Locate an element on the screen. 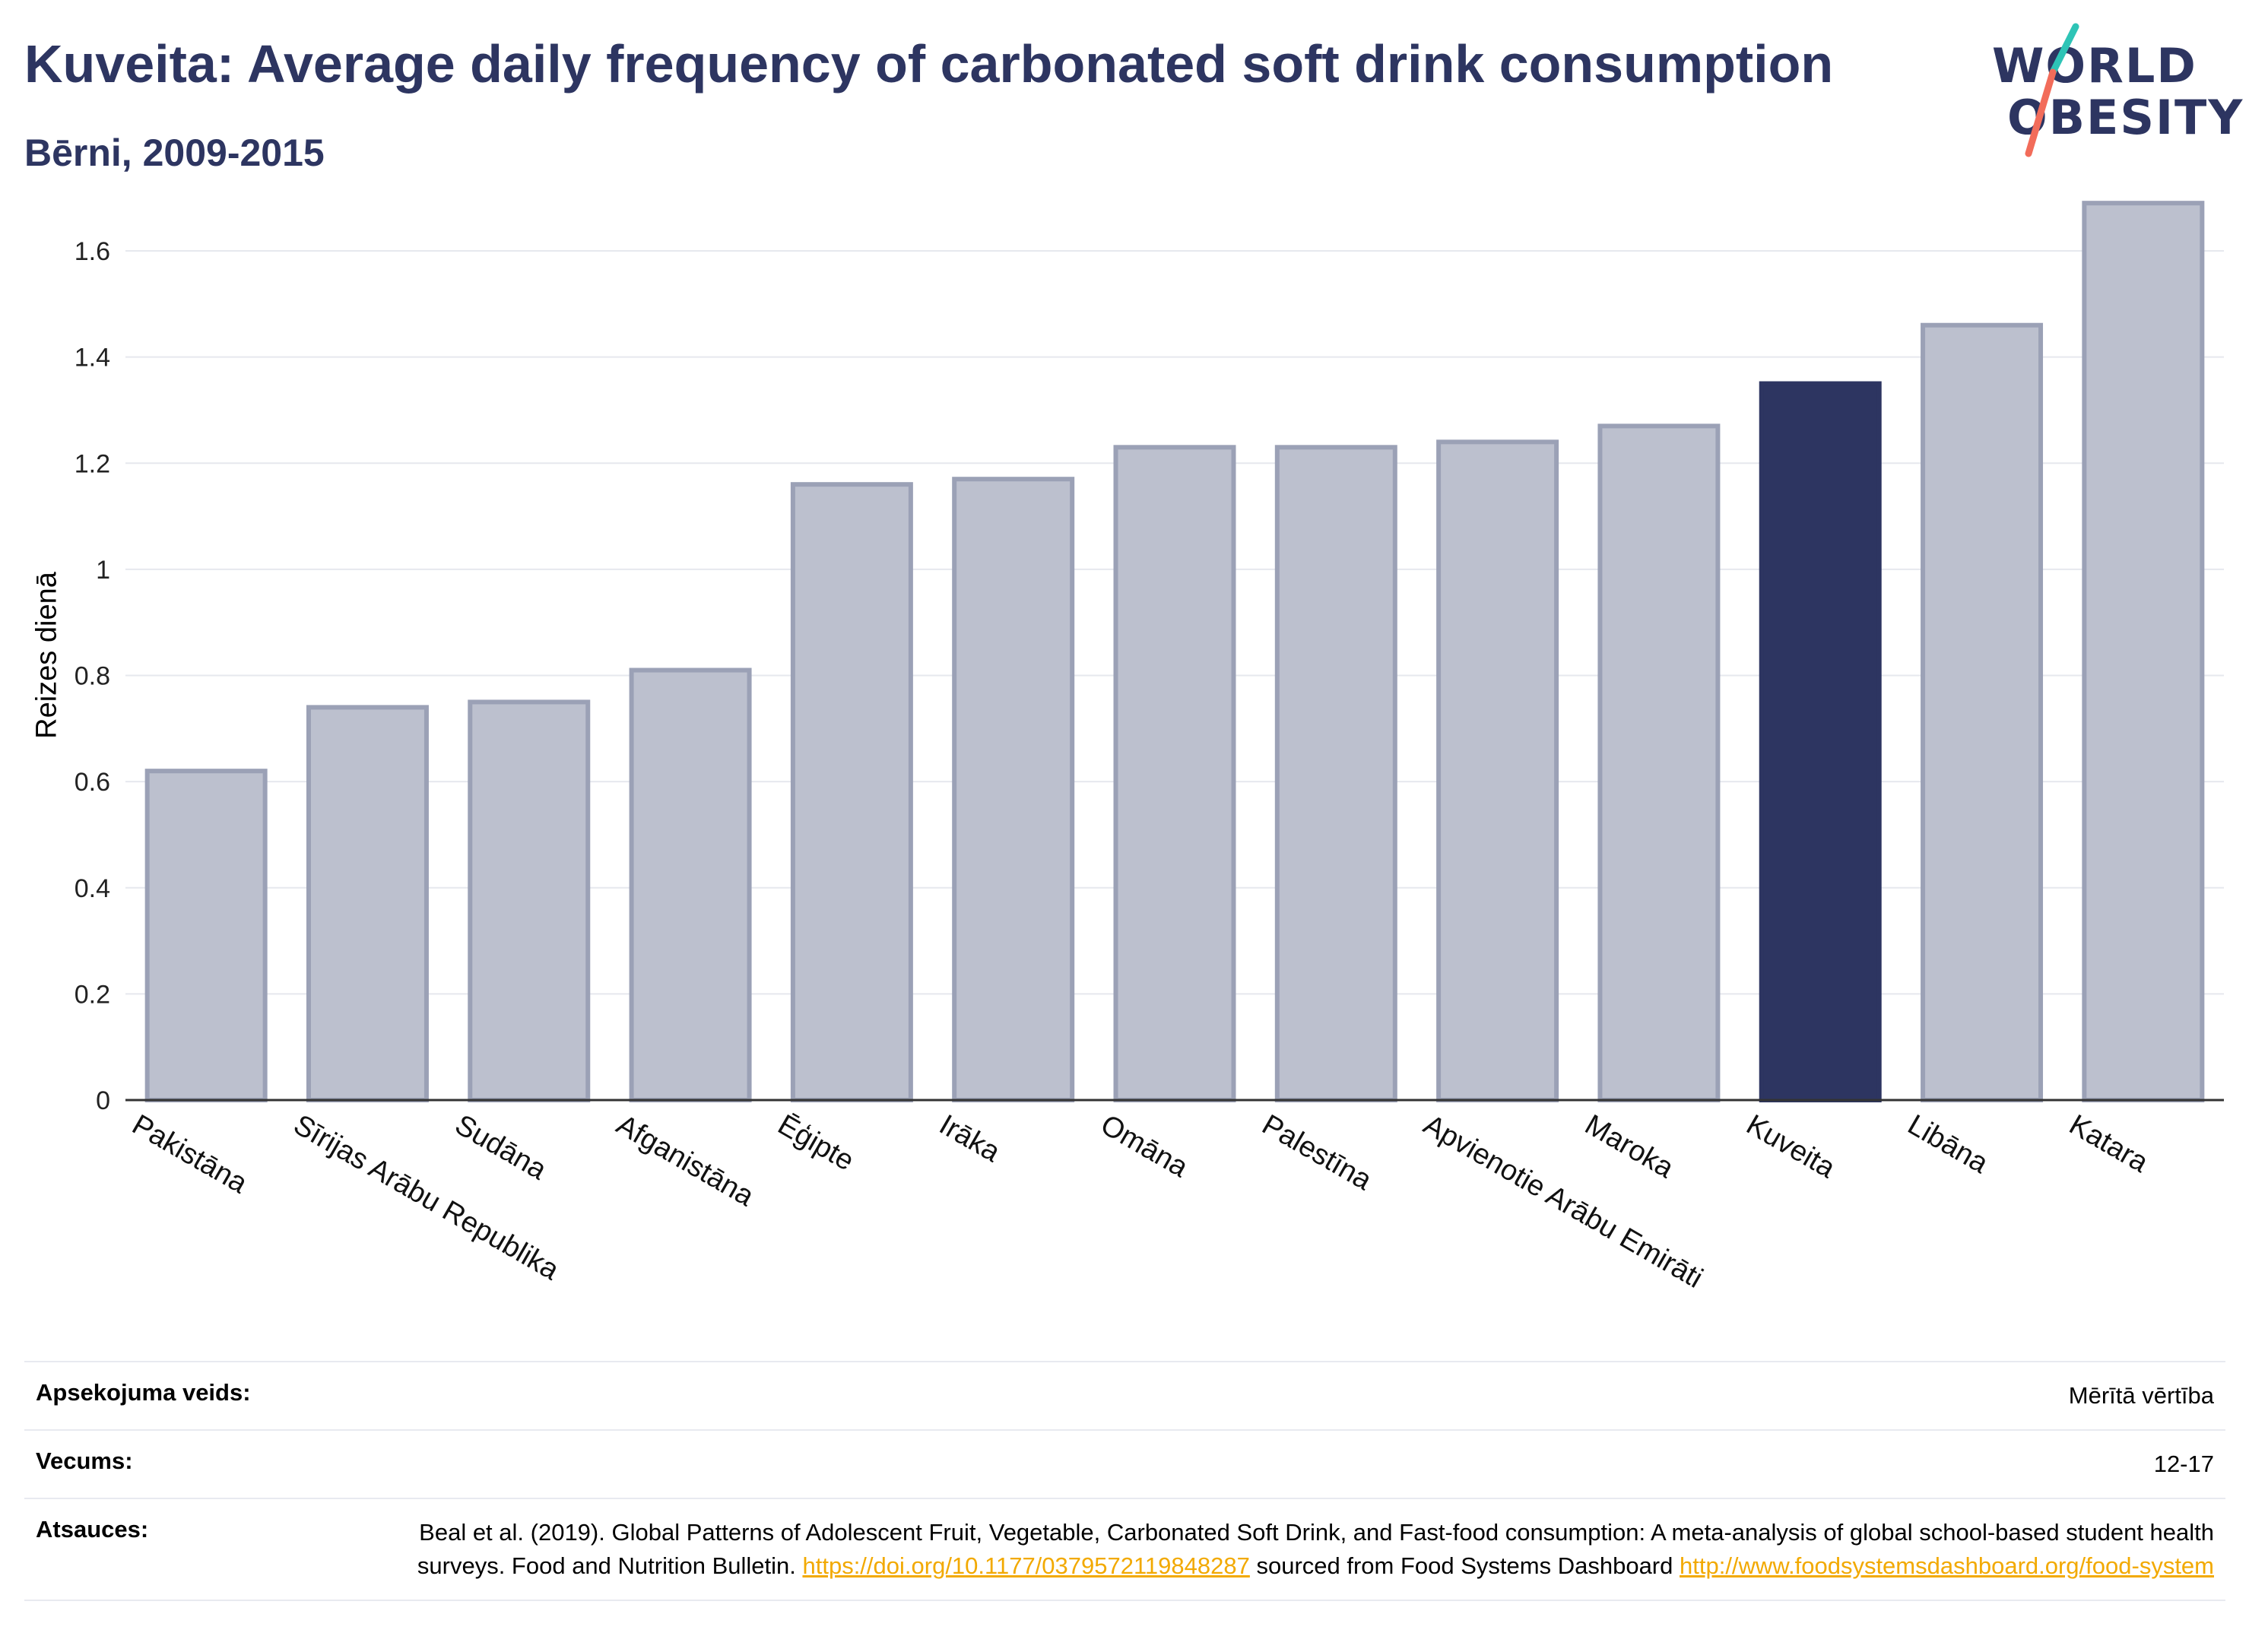  bar-Sudāna is located at coordinates (529, 900).